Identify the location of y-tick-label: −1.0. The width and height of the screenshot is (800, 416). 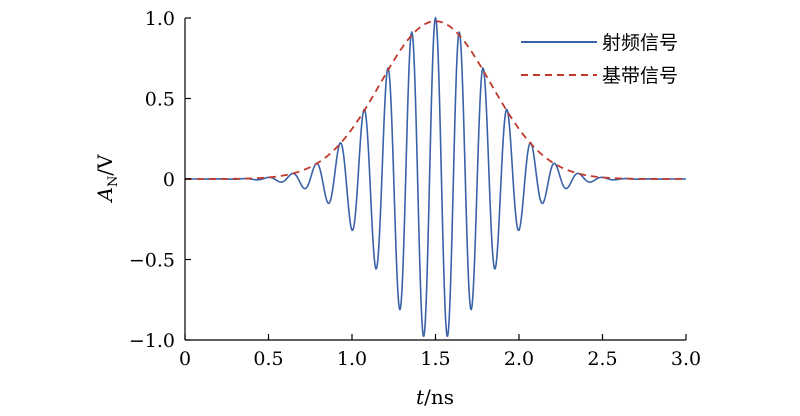
(152, 341).